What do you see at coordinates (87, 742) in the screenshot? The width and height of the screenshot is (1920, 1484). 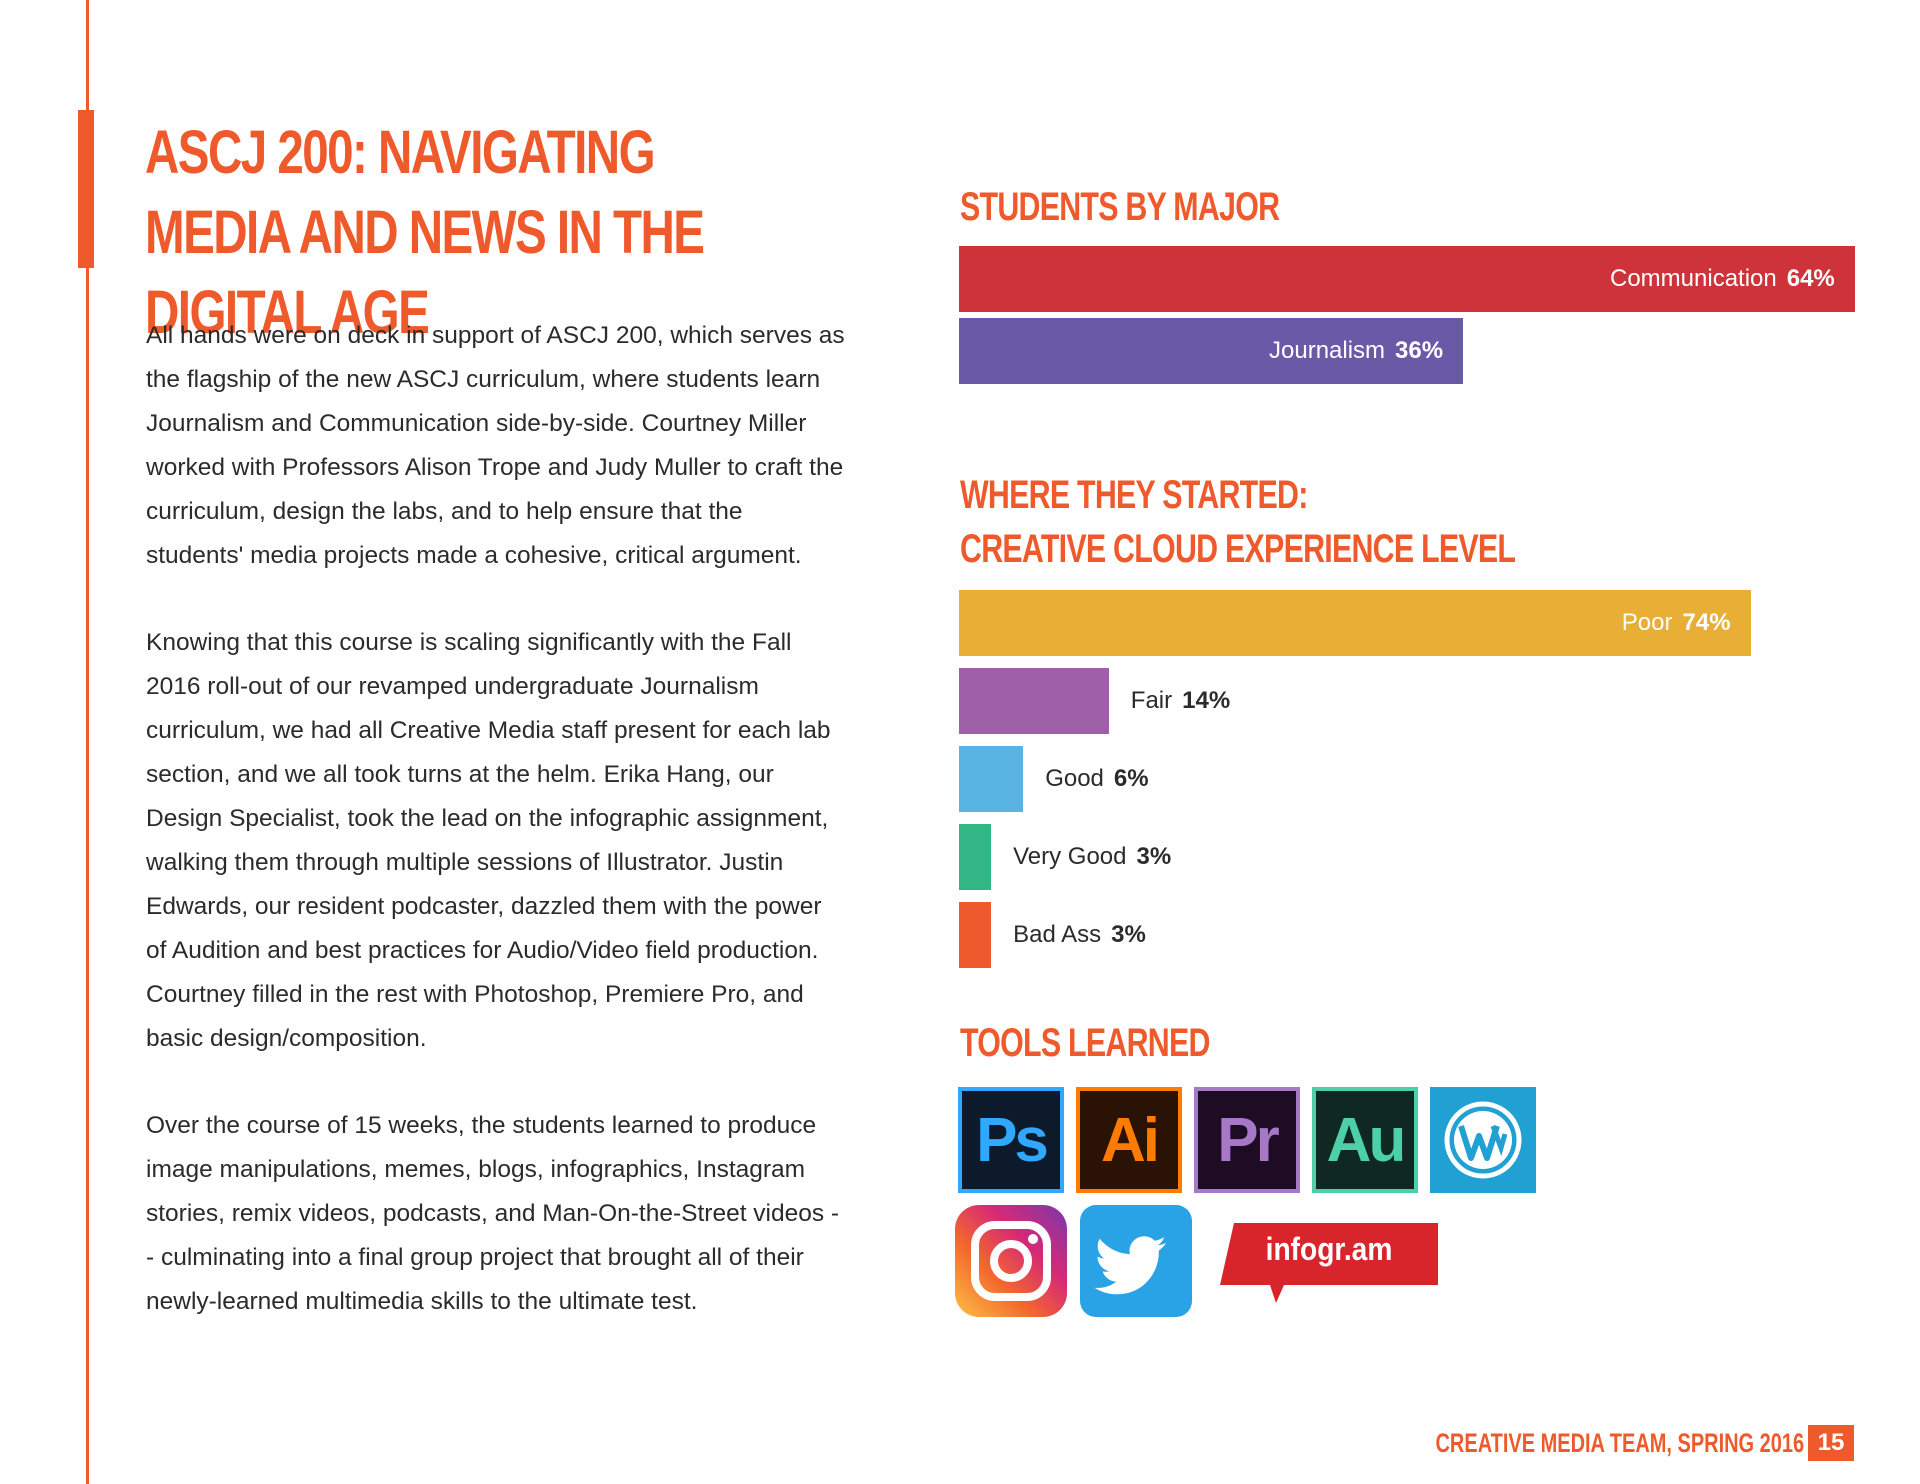 I see `left-margin-rule` at bounding box center [87, 742].